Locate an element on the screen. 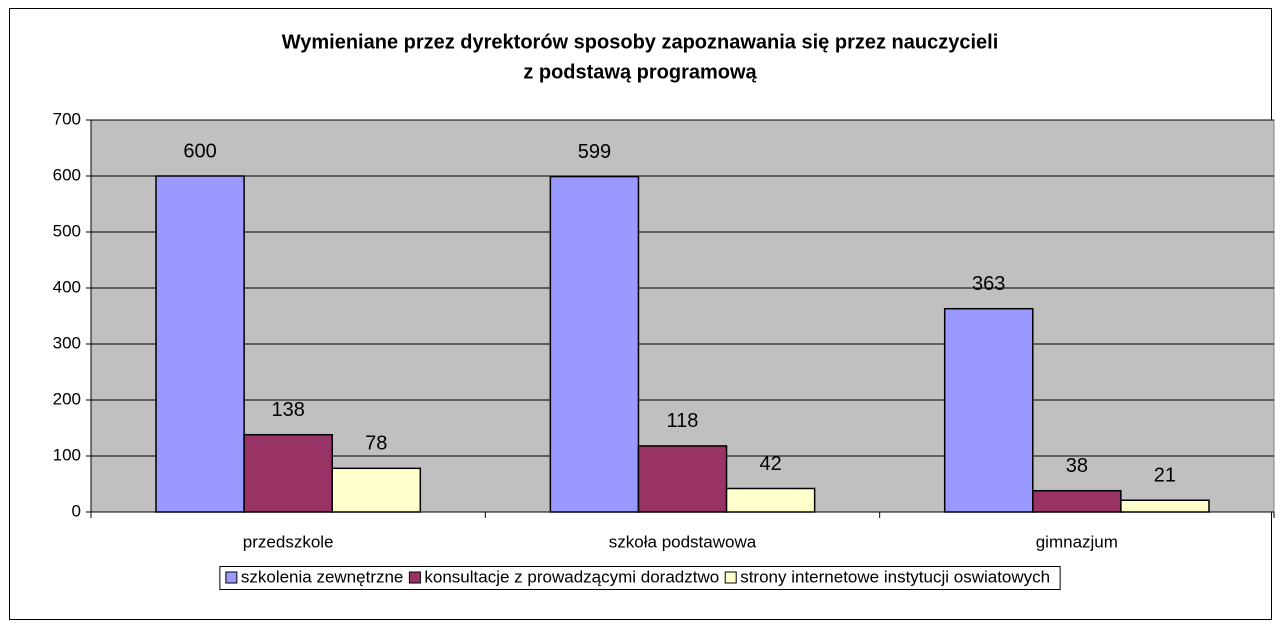 The image size is (1280, 628). data-label: 42 is located at coordinates (770, 464).